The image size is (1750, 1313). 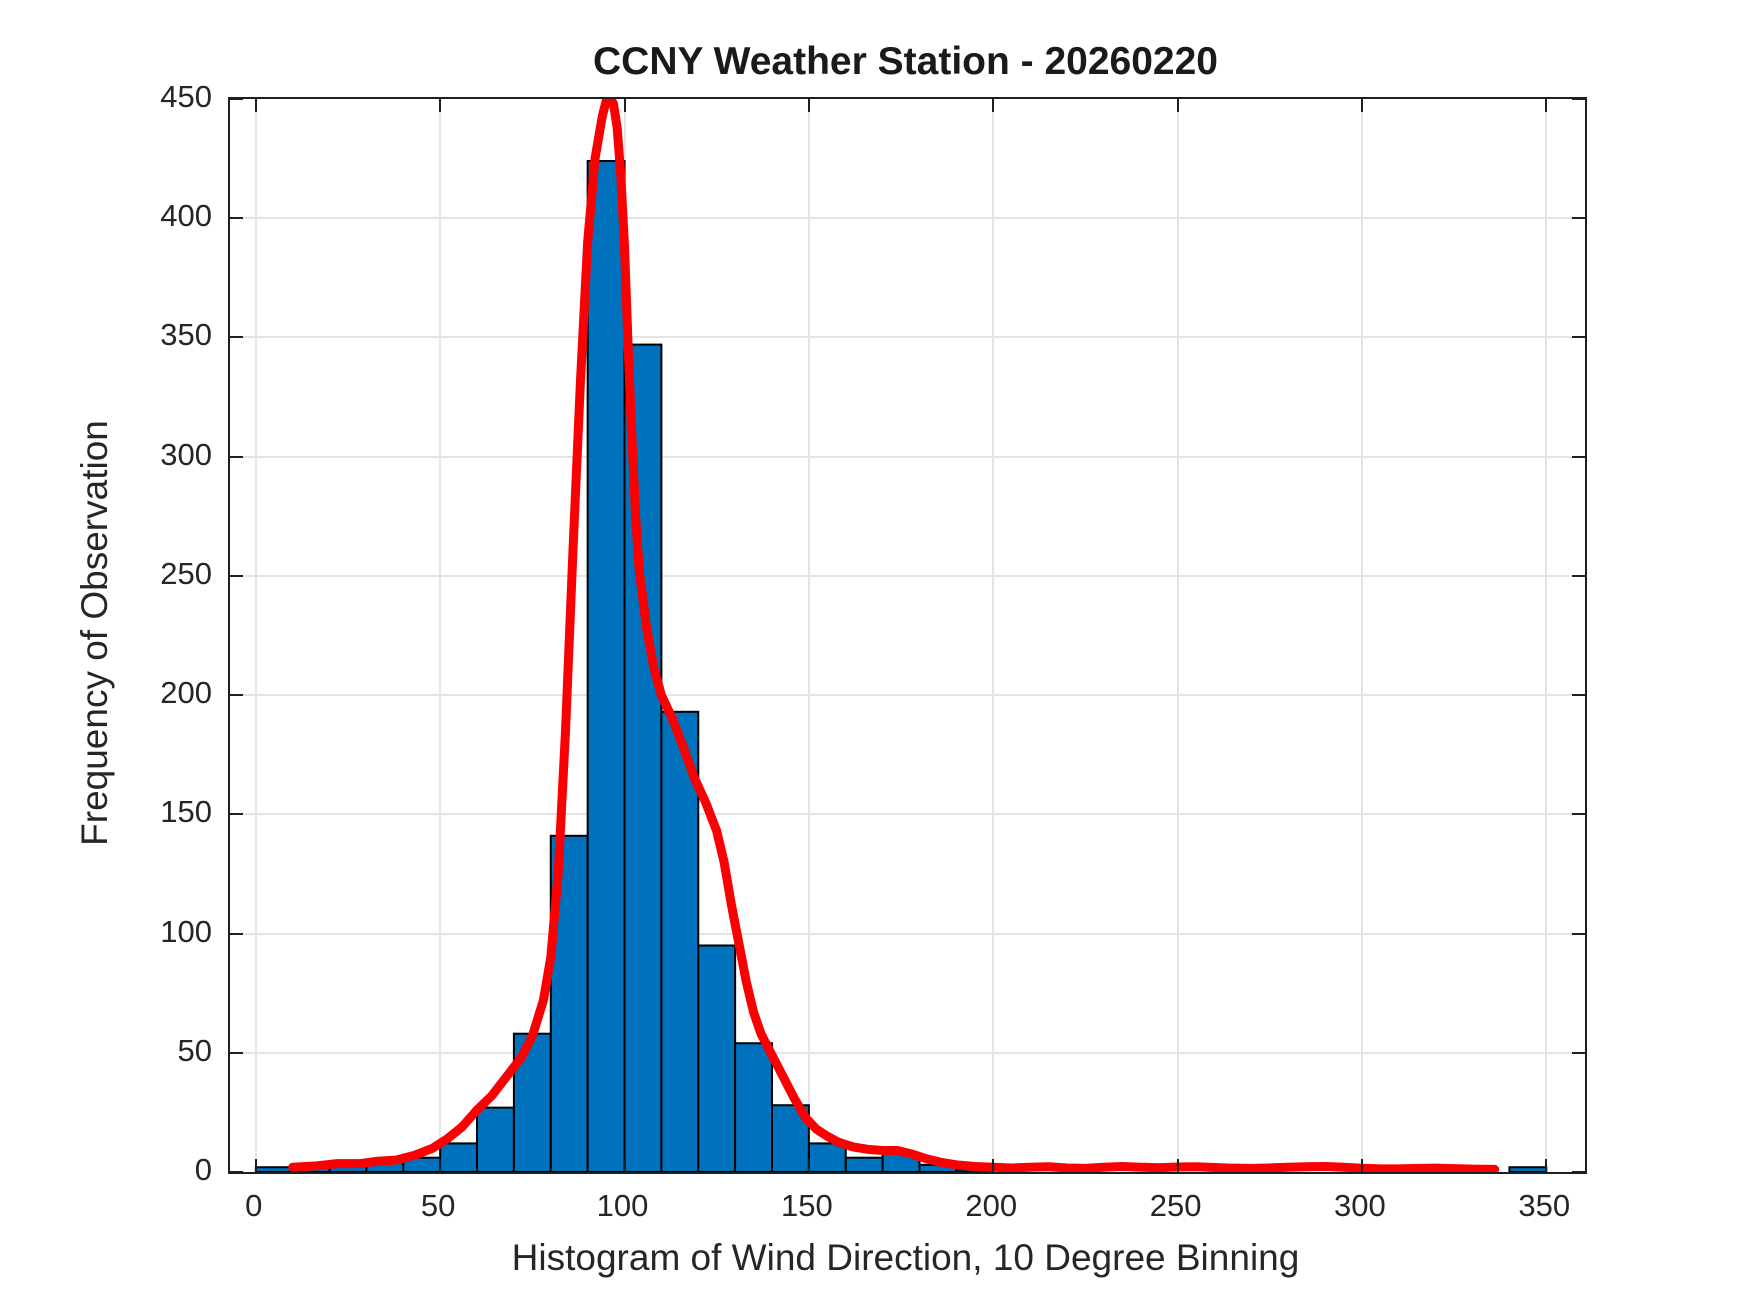 I want to click on x-tick-label-350: 350, so click(x=1544, y=1205).